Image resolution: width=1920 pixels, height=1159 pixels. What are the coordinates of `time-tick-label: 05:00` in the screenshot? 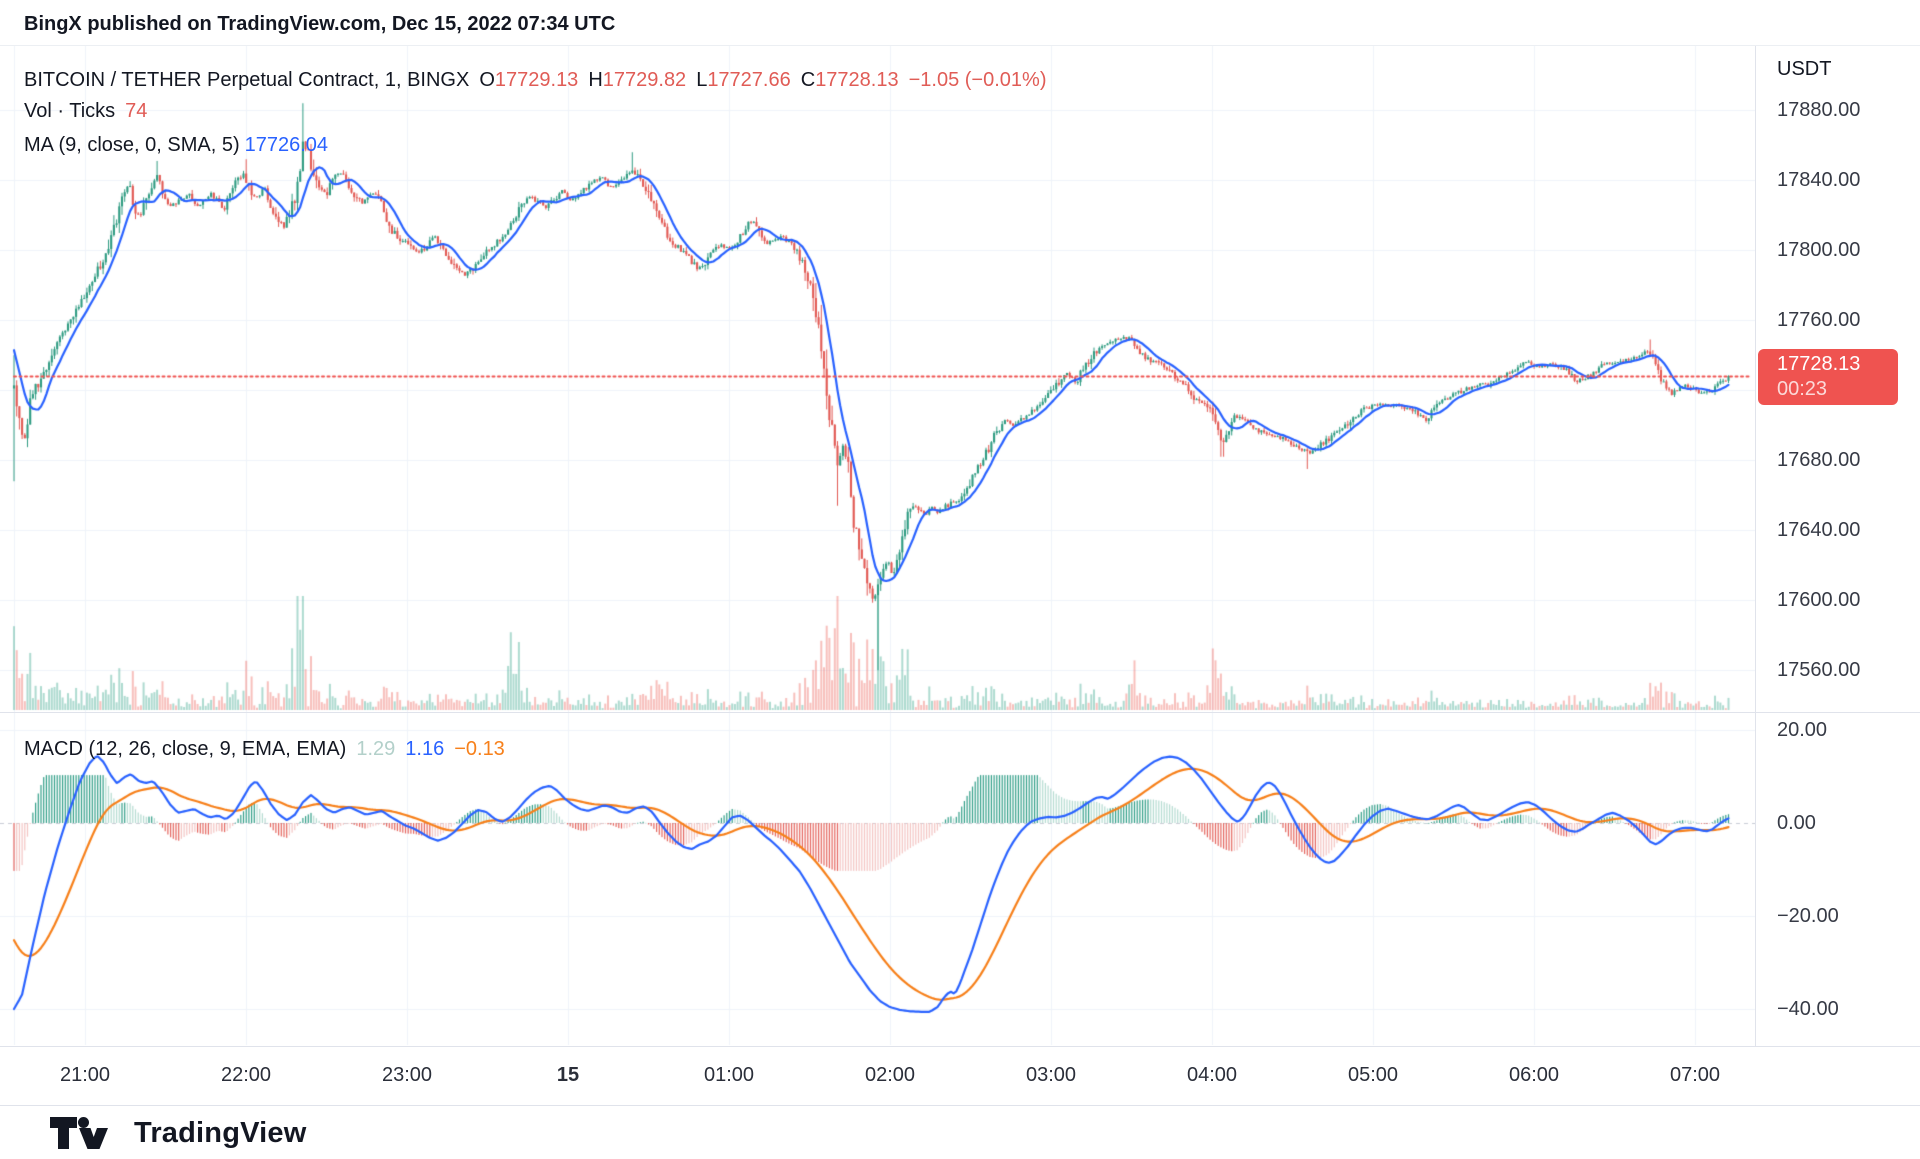 It's located at (1373, 1075).